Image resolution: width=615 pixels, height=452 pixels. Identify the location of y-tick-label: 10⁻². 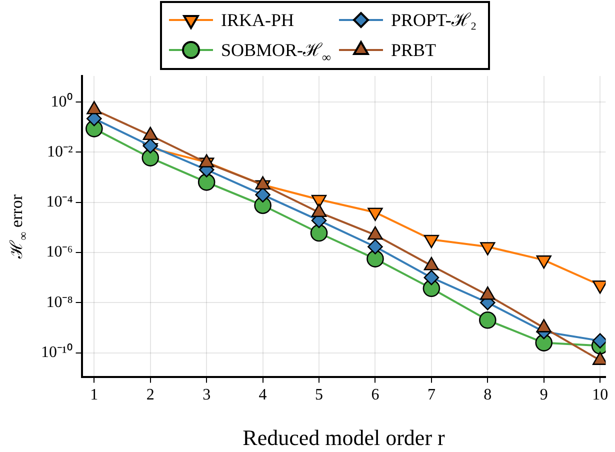
(60, 151).